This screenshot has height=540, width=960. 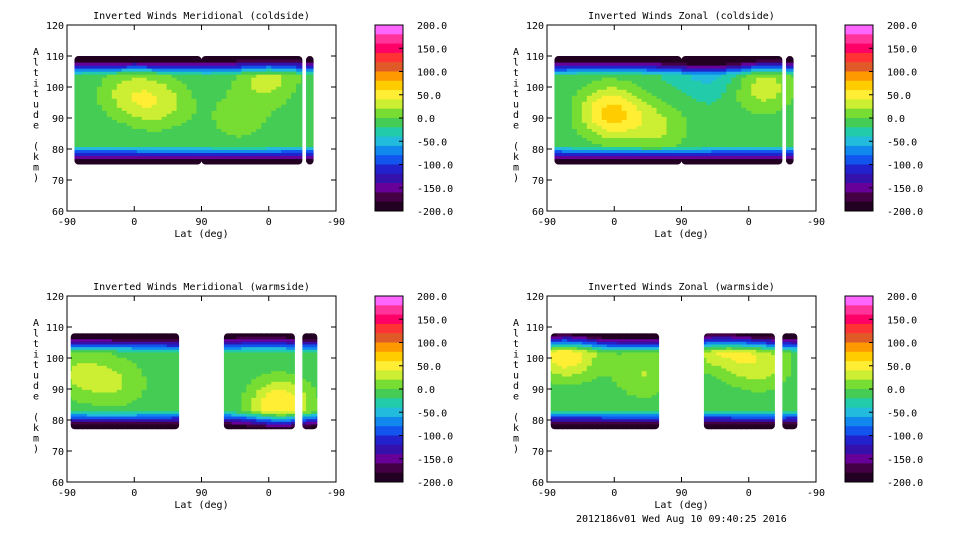 I want to click on chart-title: Inverted Winds Zonal (warmside), so click(x=681, y=287).